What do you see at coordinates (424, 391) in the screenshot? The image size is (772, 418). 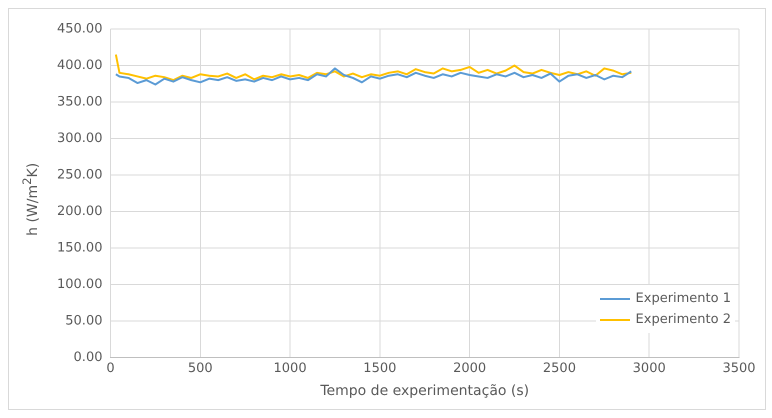 I see `x-axis-title: Tempo de experimentação (s)` at bounding box center [424, 391].